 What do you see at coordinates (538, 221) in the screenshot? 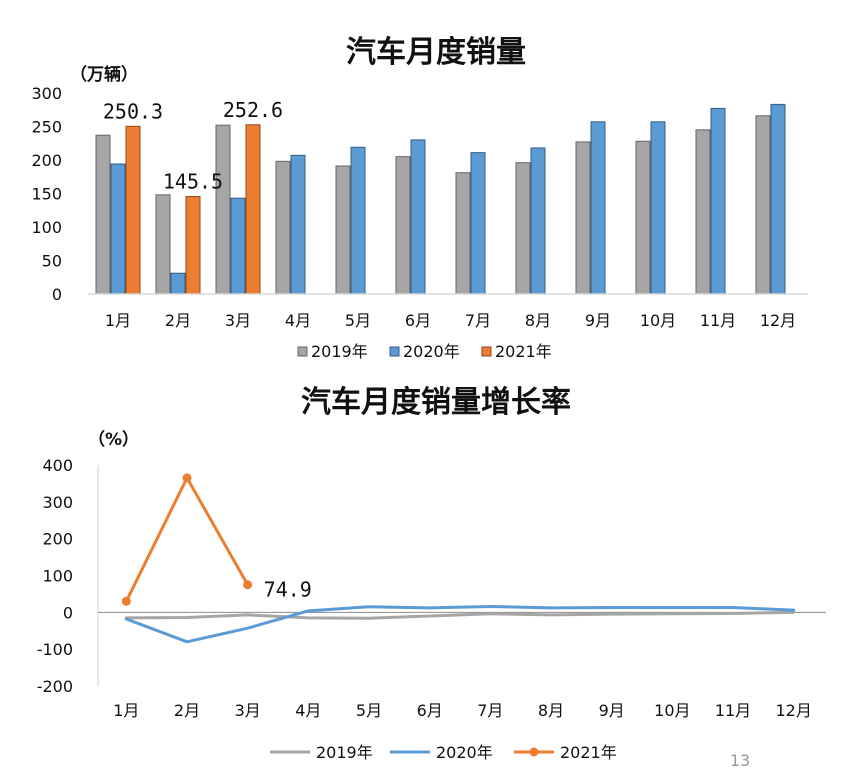
I see `bar-2020年-8月` at bounding box center [538, 221].